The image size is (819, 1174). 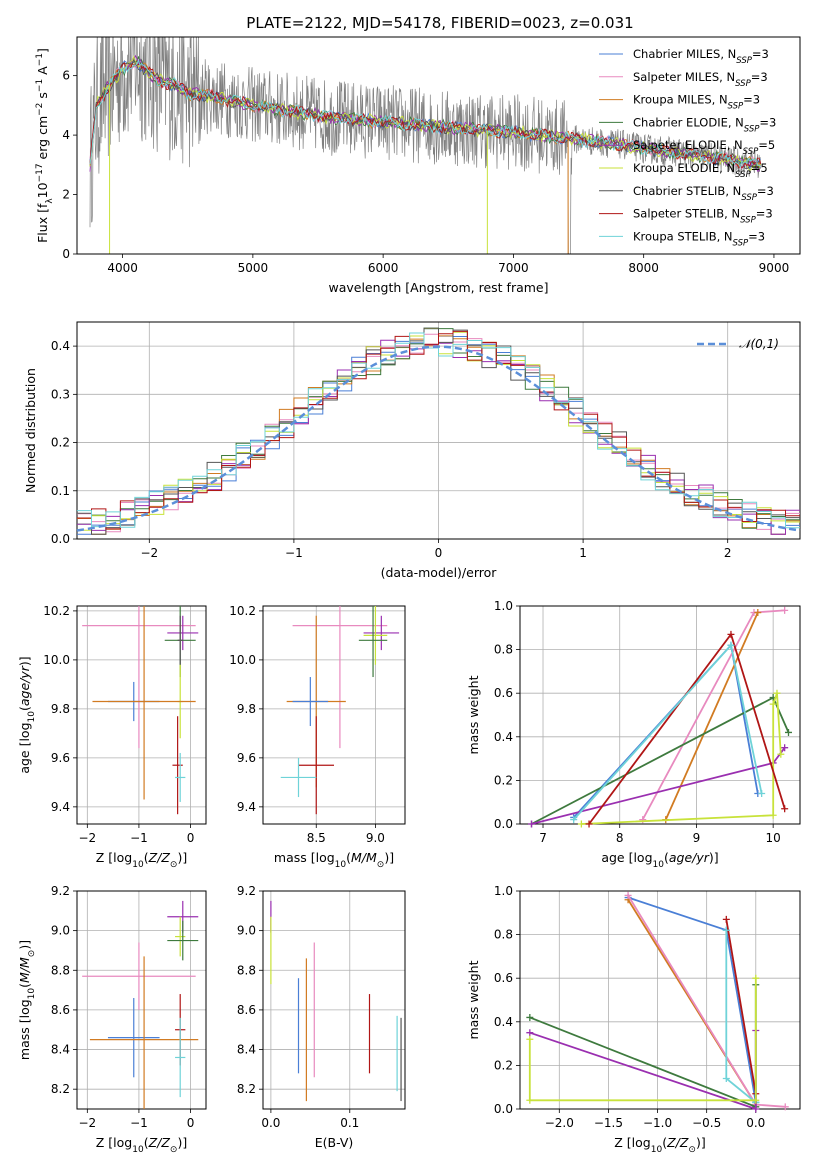 What do you see at coordinates (30, 430) in the screenshot?
I see `y-axis-label: Normed distribution` at bounding box center [30, 430].